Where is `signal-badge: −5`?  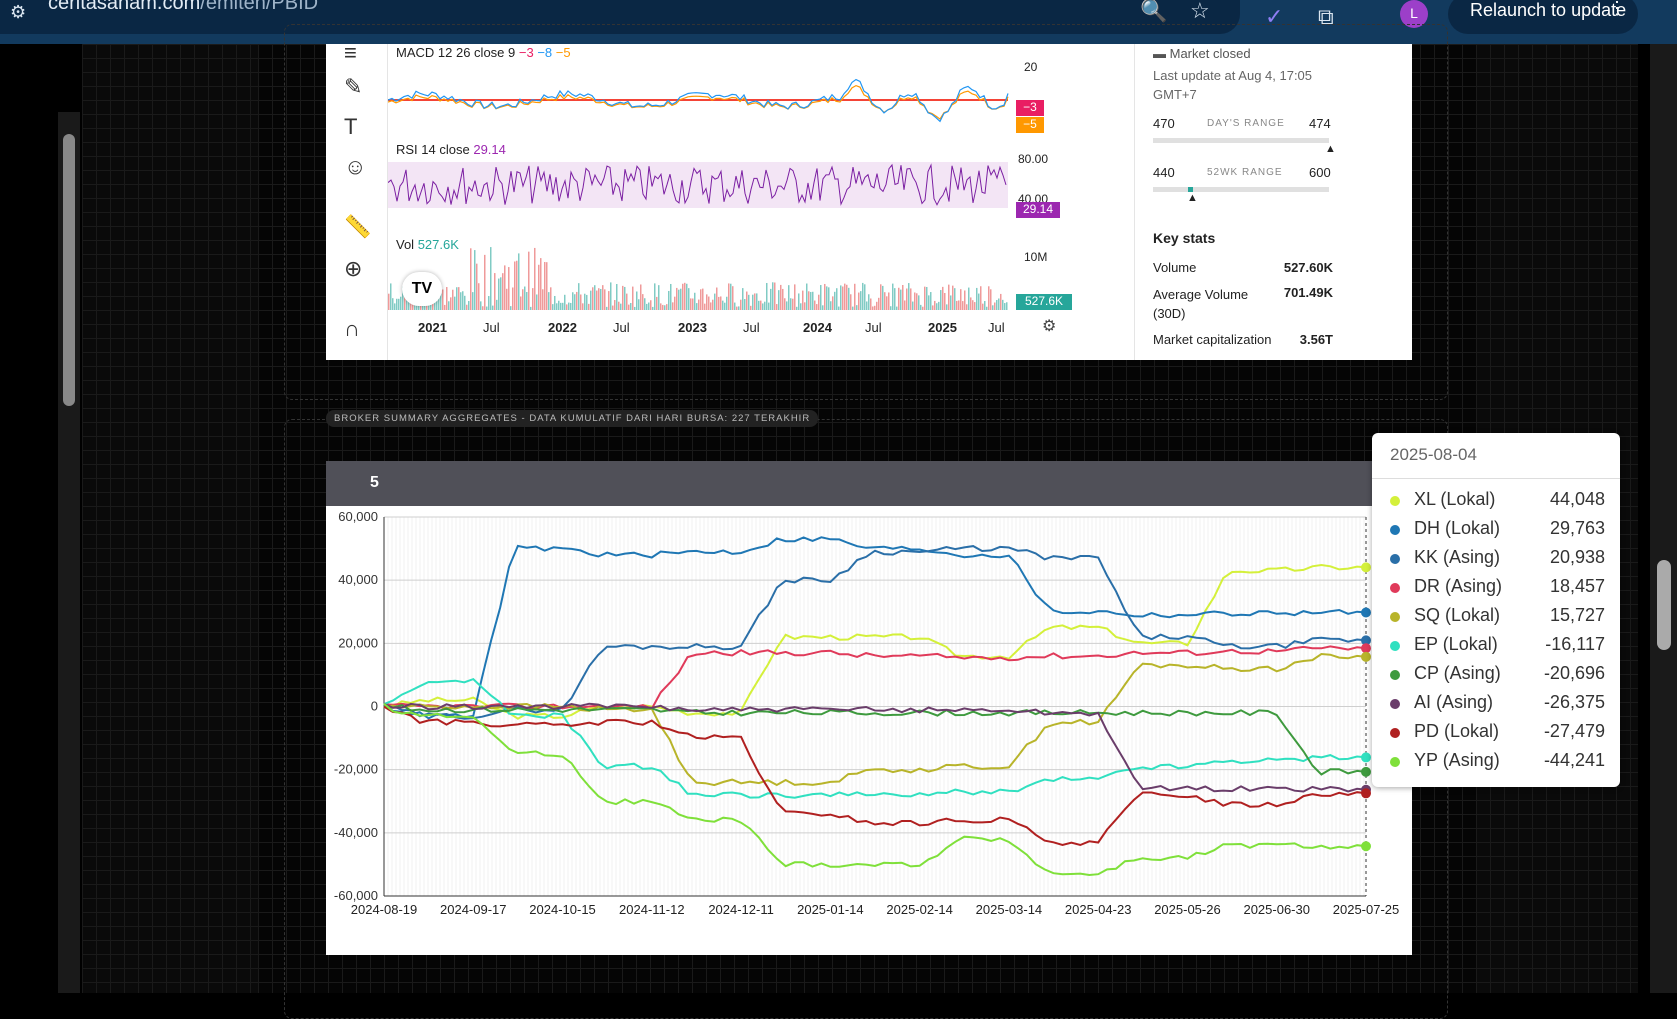 signal-badge: −5 is located at coordinates (1030, 125).